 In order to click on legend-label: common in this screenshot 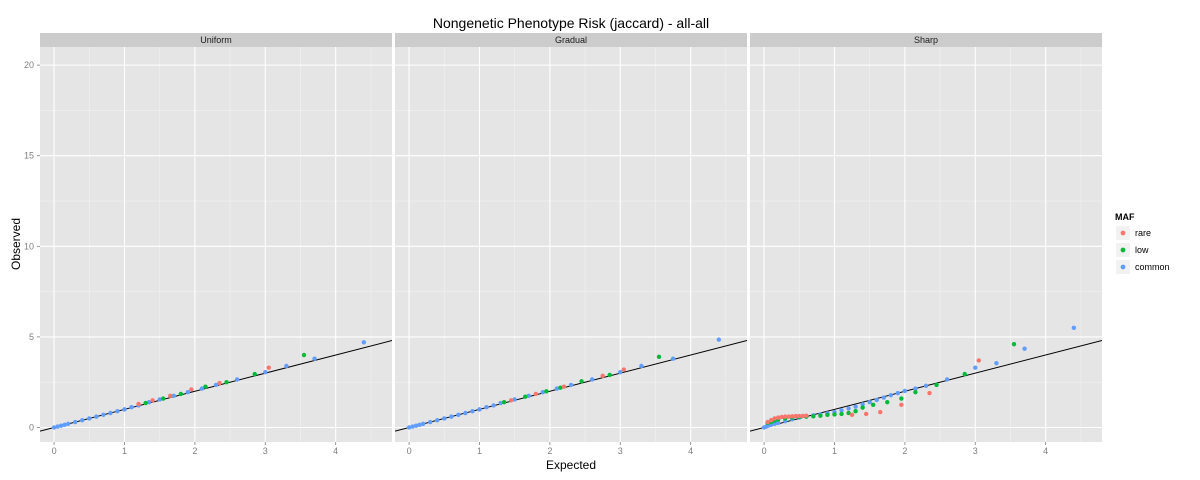, I will do `click(1152, 267)`.